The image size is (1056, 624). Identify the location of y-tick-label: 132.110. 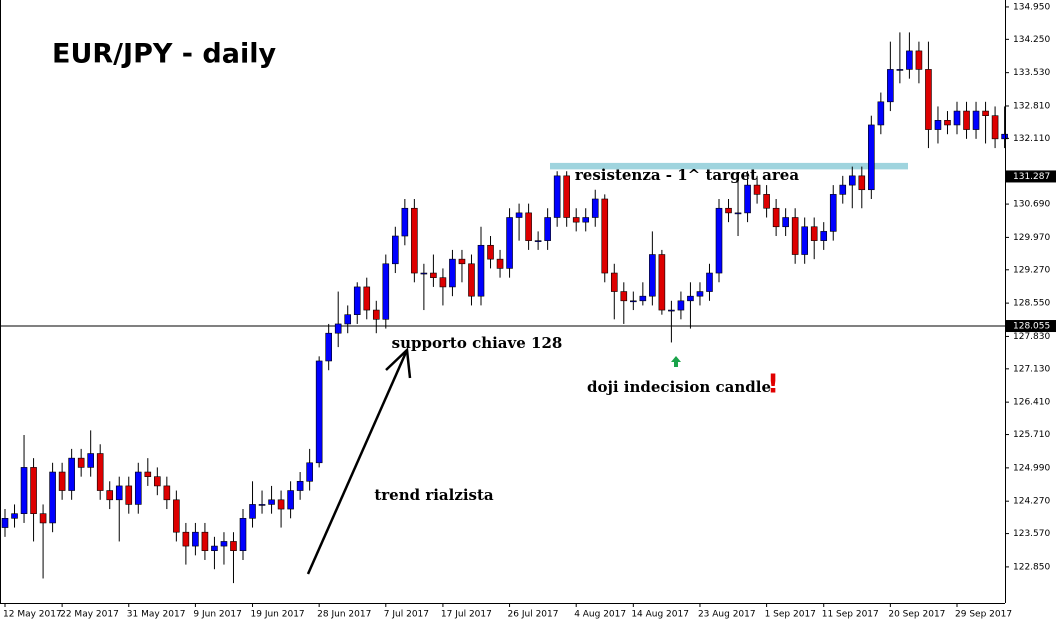
(1031, 139).